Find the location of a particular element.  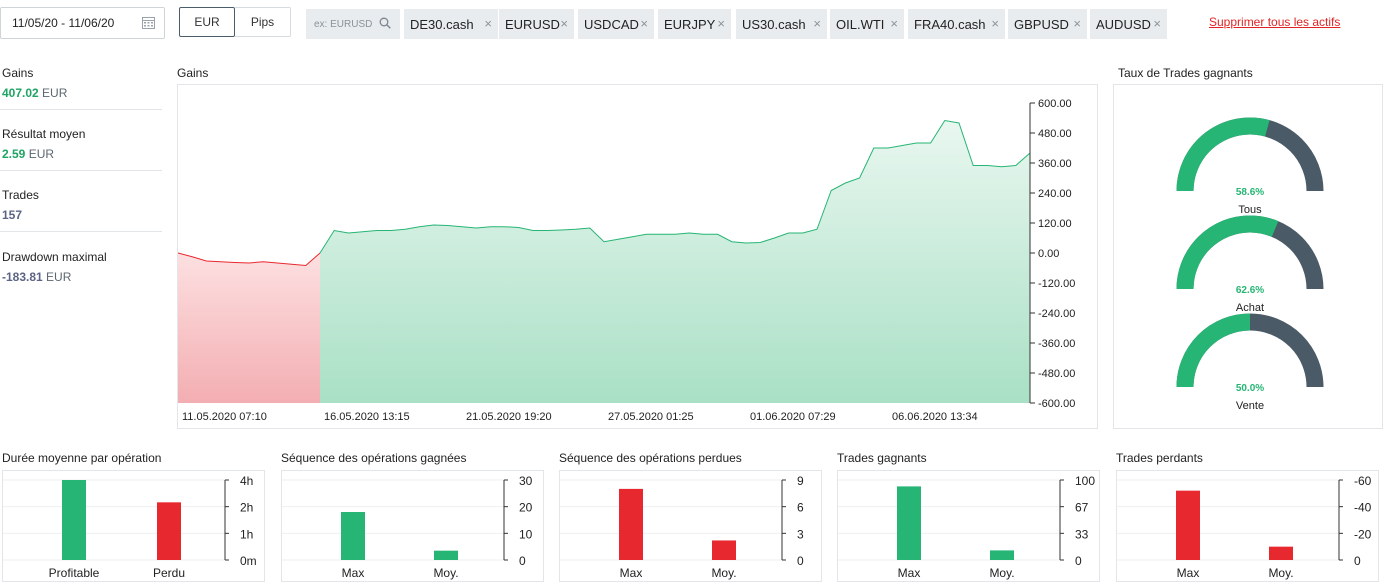

y-tick-label: 0m is located at coordinates (248, 561).